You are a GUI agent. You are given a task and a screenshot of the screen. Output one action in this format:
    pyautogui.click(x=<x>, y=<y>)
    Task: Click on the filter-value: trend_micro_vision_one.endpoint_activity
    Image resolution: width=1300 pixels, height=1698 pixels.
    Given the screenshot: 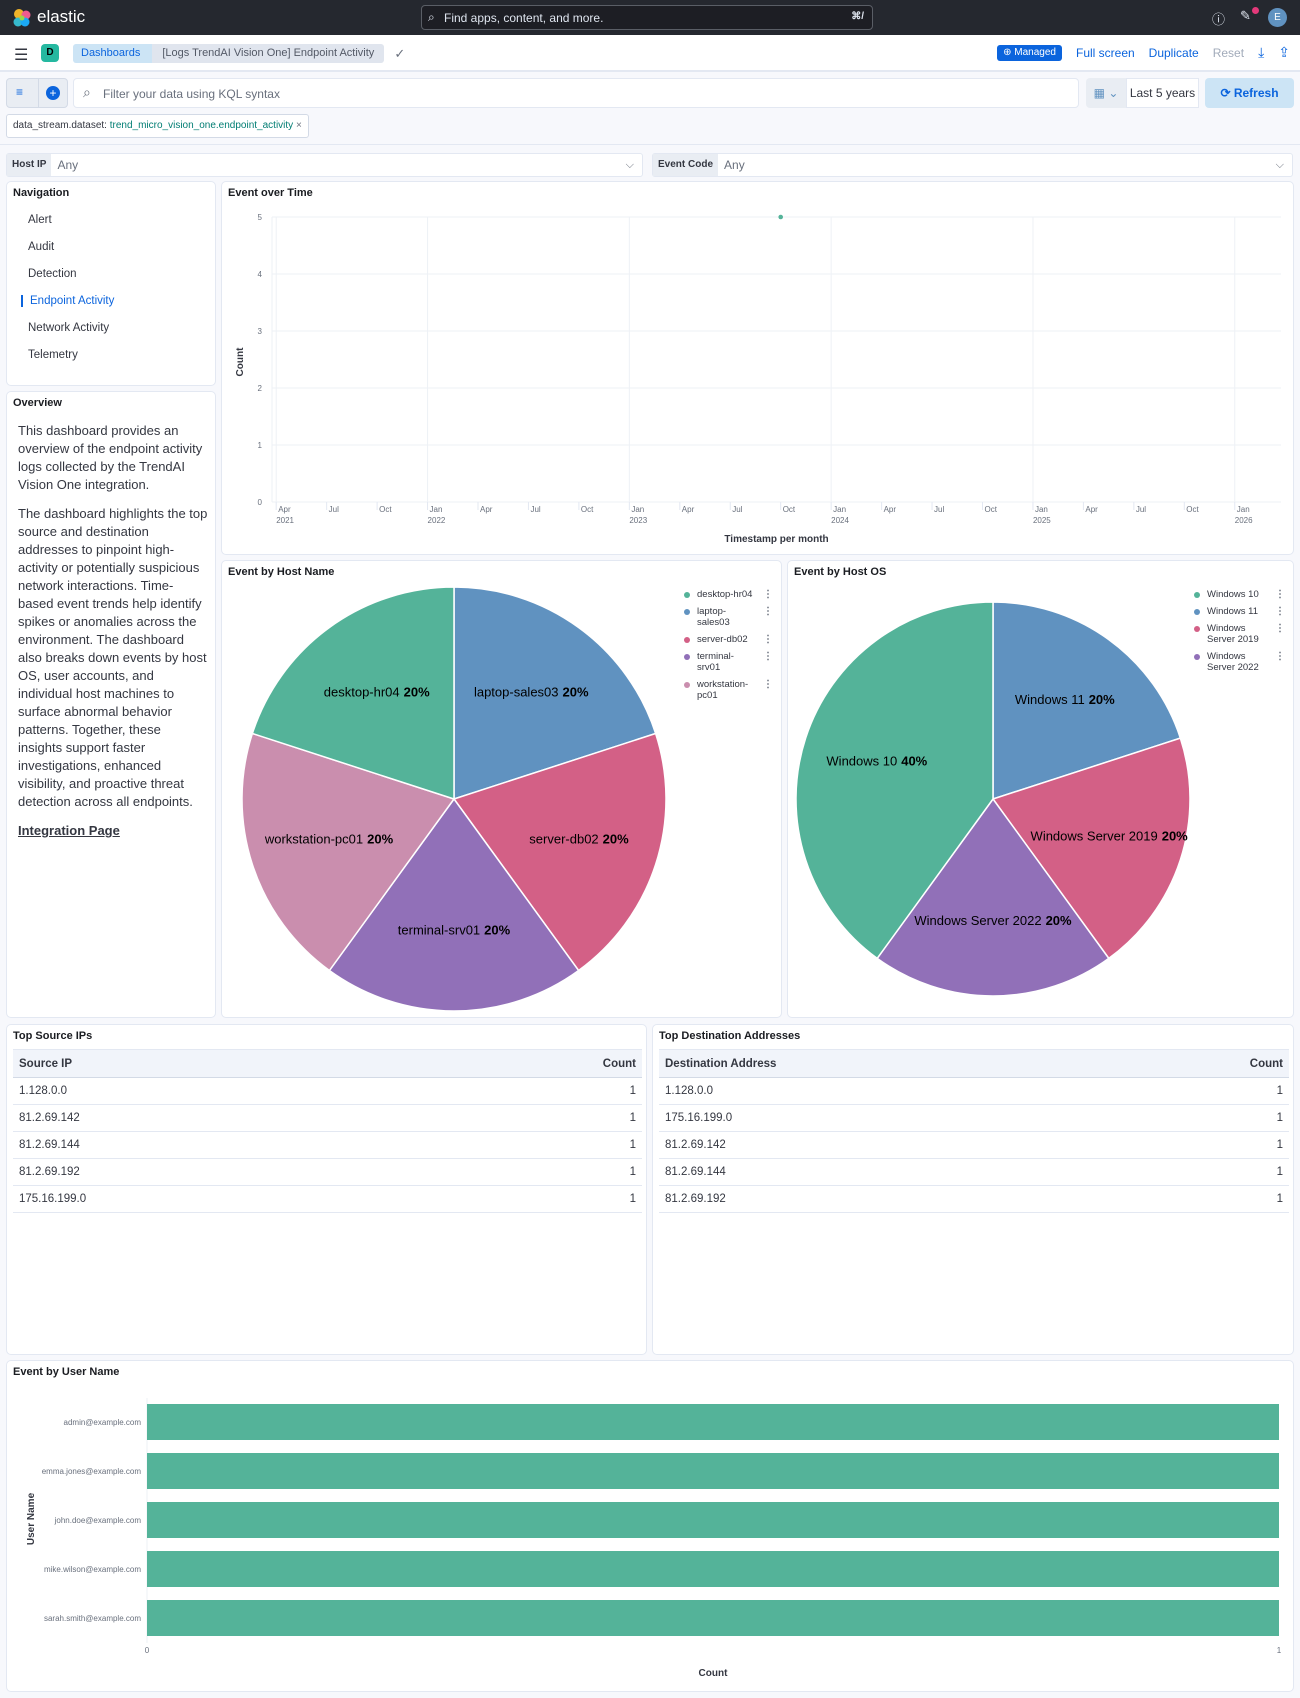 What is the action you would take?
    pyautogui.click(x=201, y=125)
    